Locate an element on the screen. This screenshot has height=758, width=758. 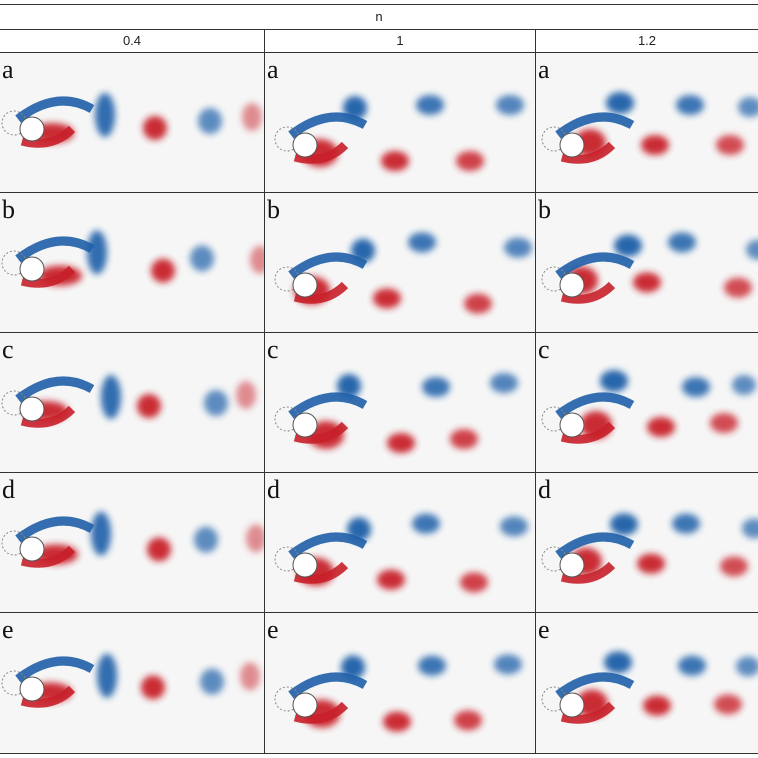
header-variable: n is located at coordinates (379, 17).